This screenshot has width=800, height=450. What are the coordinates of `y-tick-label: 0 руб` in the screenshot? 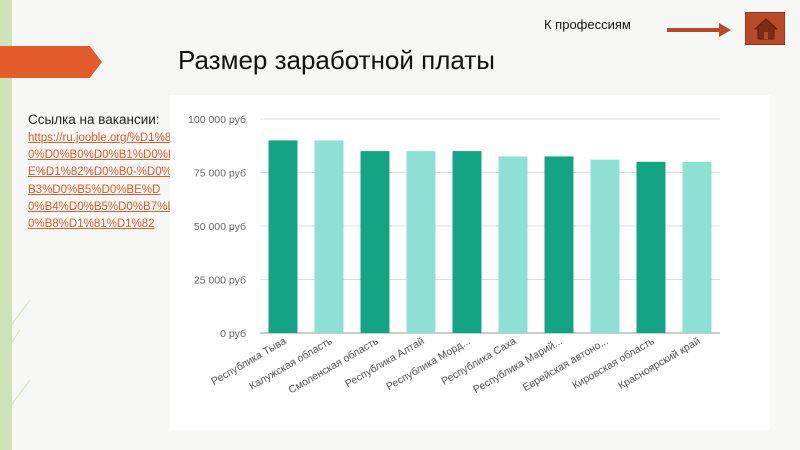 It's located at (233, 334).